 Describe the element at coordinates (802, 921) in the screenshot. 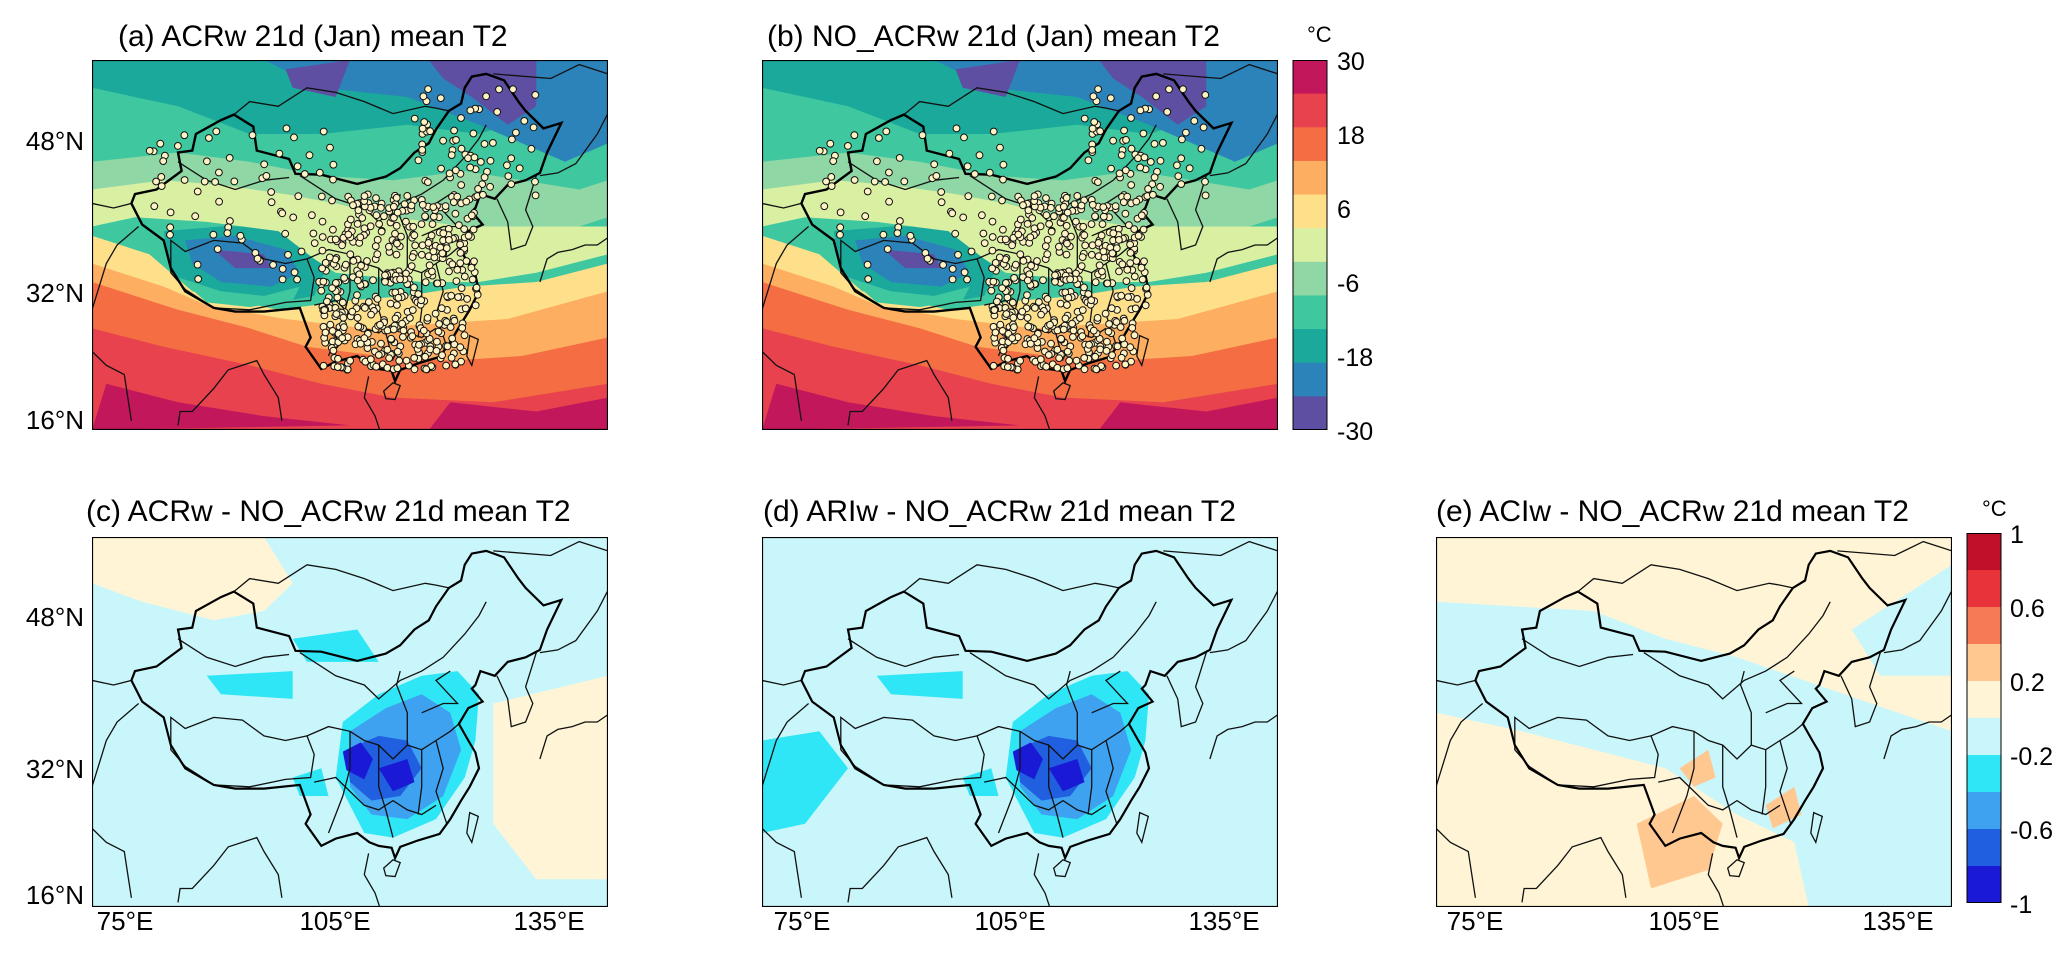

I see `lon-tick-label: 75°E` at that location.